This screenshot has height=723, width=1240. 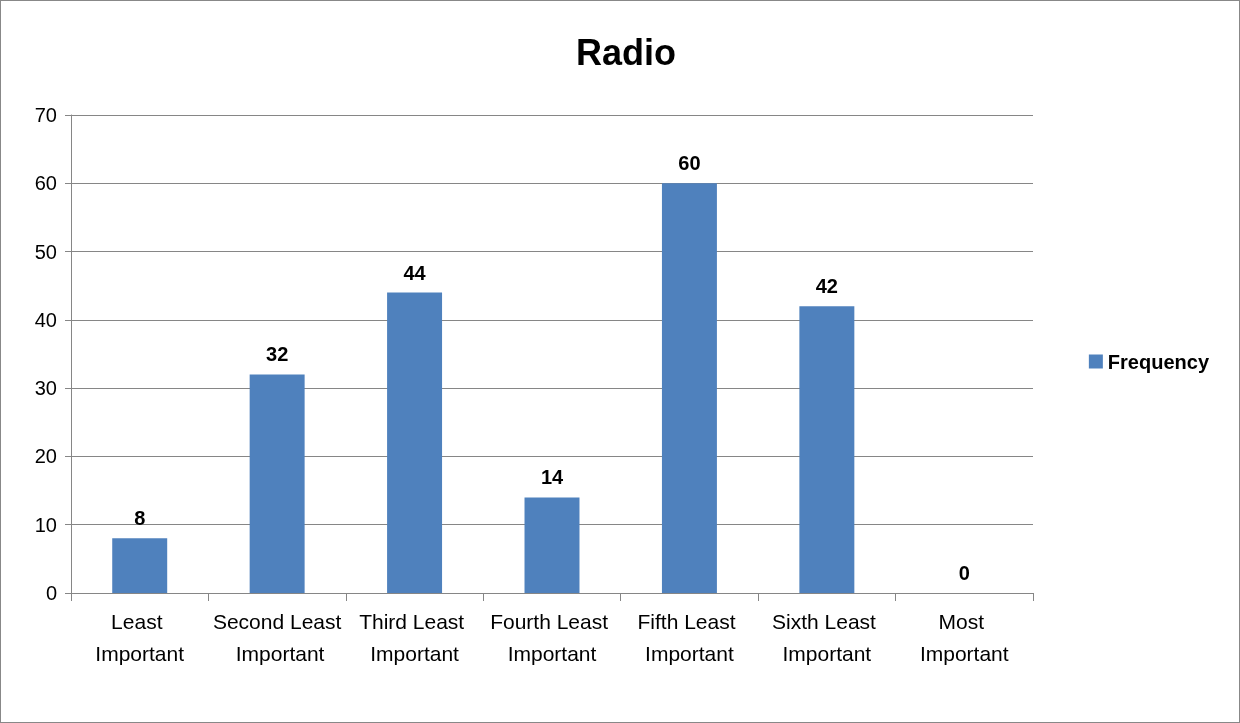 What do you see at coordinates (277, 637) in the screenshot?
I see `x-tick-label: Second Least Important` at bounding box center [277, 637].